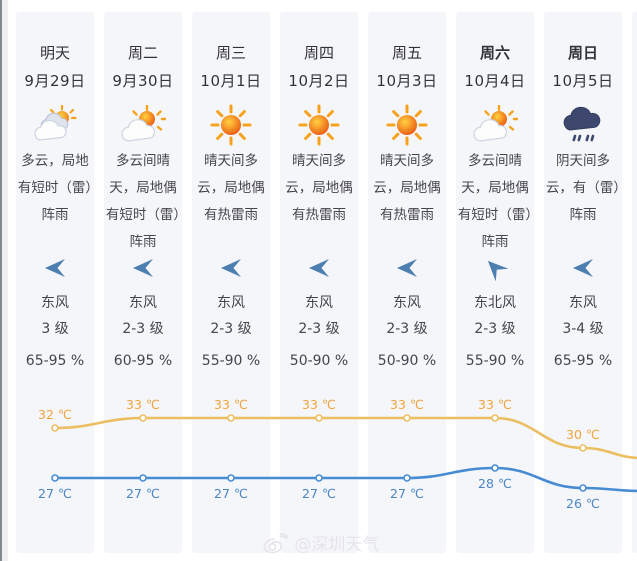 This screenshot has height=561, width=637. Describe the element at coordinates (407, 81) in the screenshot. I see `date-label: 10月3日` at that location.